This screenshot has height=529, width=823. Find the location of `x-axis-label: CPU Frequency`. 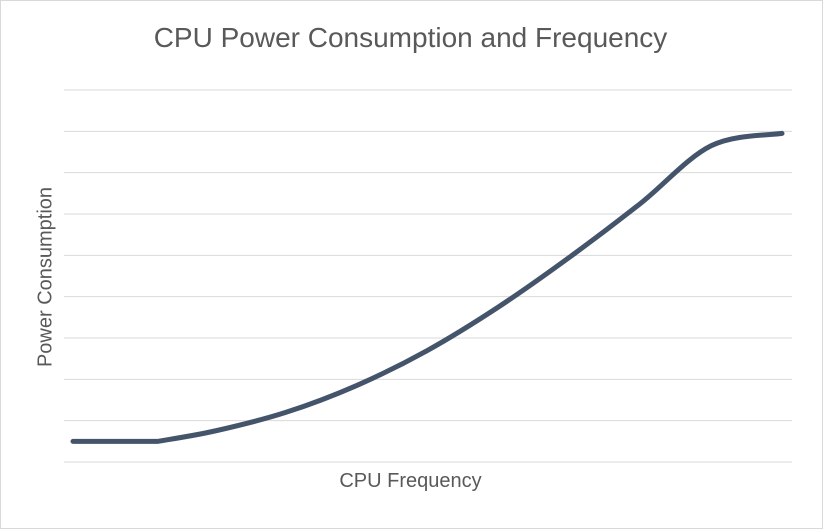

x-axis-label: CPU Frequency is located at coordinates (410, 481).